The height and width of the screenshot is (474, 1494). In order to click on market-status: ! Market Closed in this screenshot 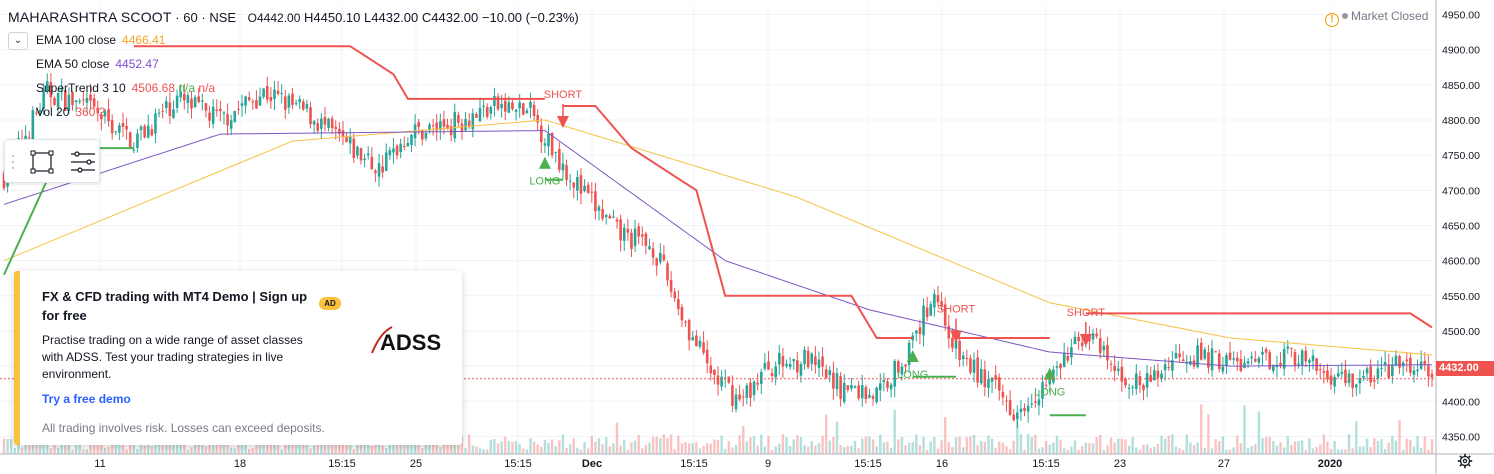, I will do `click(1376, 18)`.